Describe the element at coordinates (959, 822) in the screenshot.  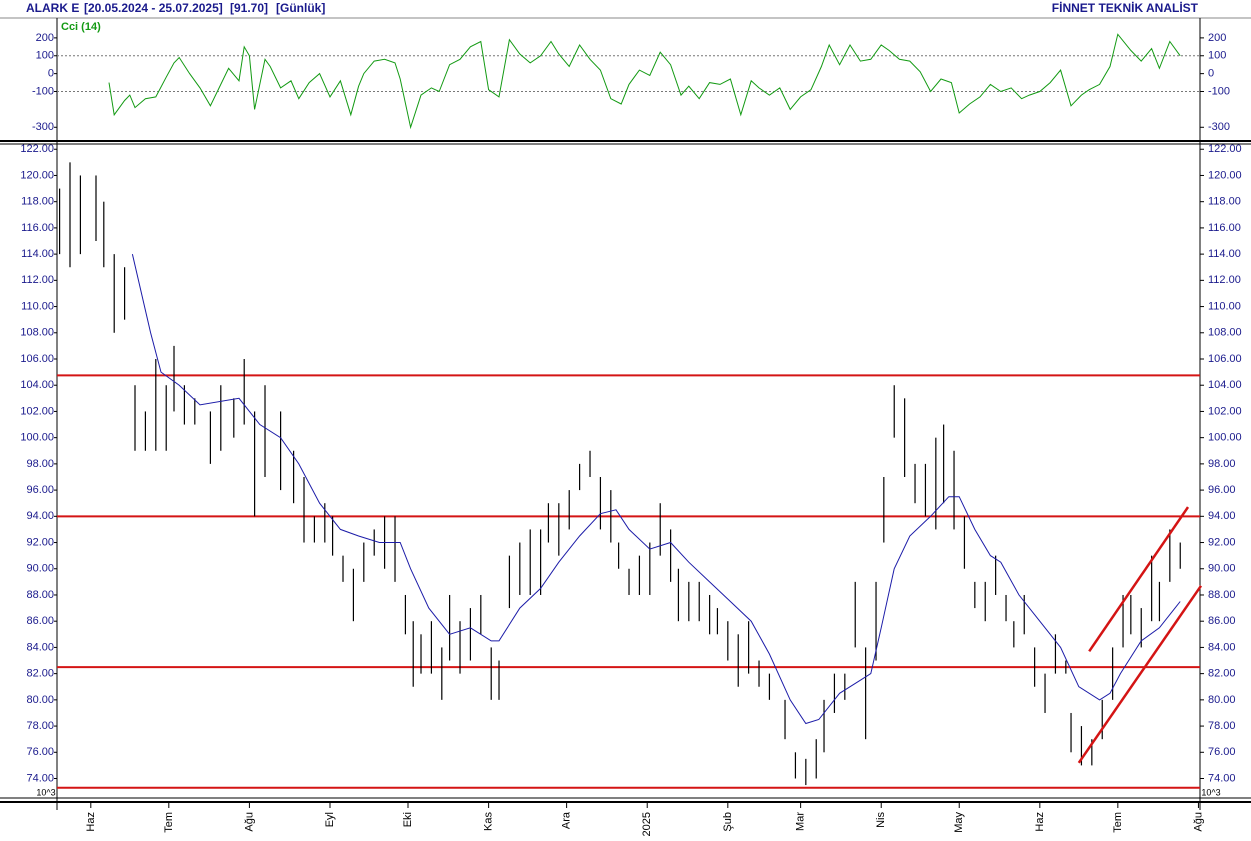
I see `x-tick-label: May` at that location.